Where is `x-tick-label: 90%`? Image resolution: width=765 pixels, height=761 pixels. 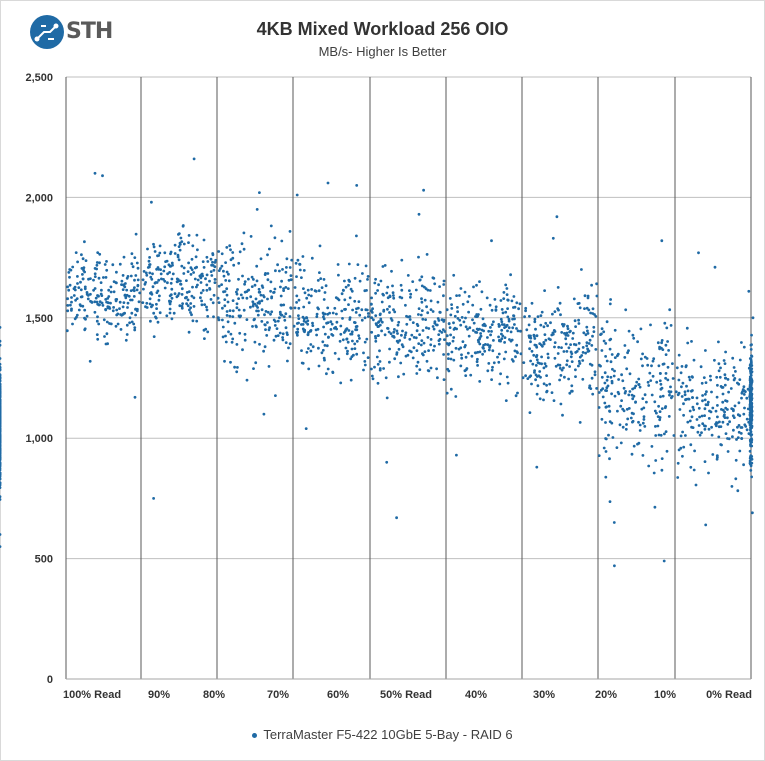
x-tick-label: 90% is located at coordinates (159, 695).